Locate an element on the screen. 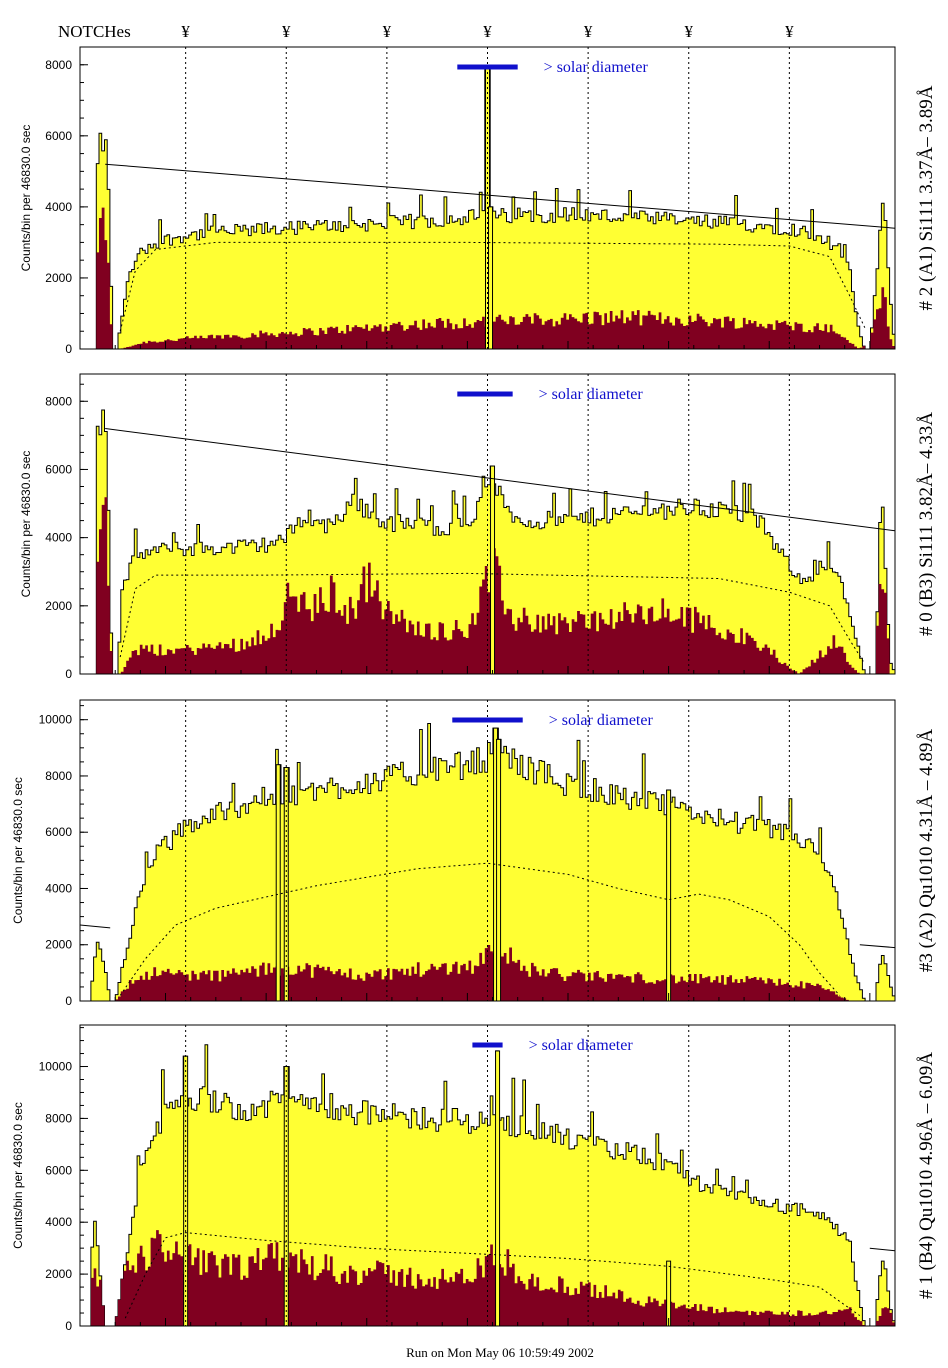 The width and height of the screenshot is (948, 1368). notch-symbols: ¥ ¥ ¥ ¥ ¥ ¥ ¥ is located at coordinates (487, 31).